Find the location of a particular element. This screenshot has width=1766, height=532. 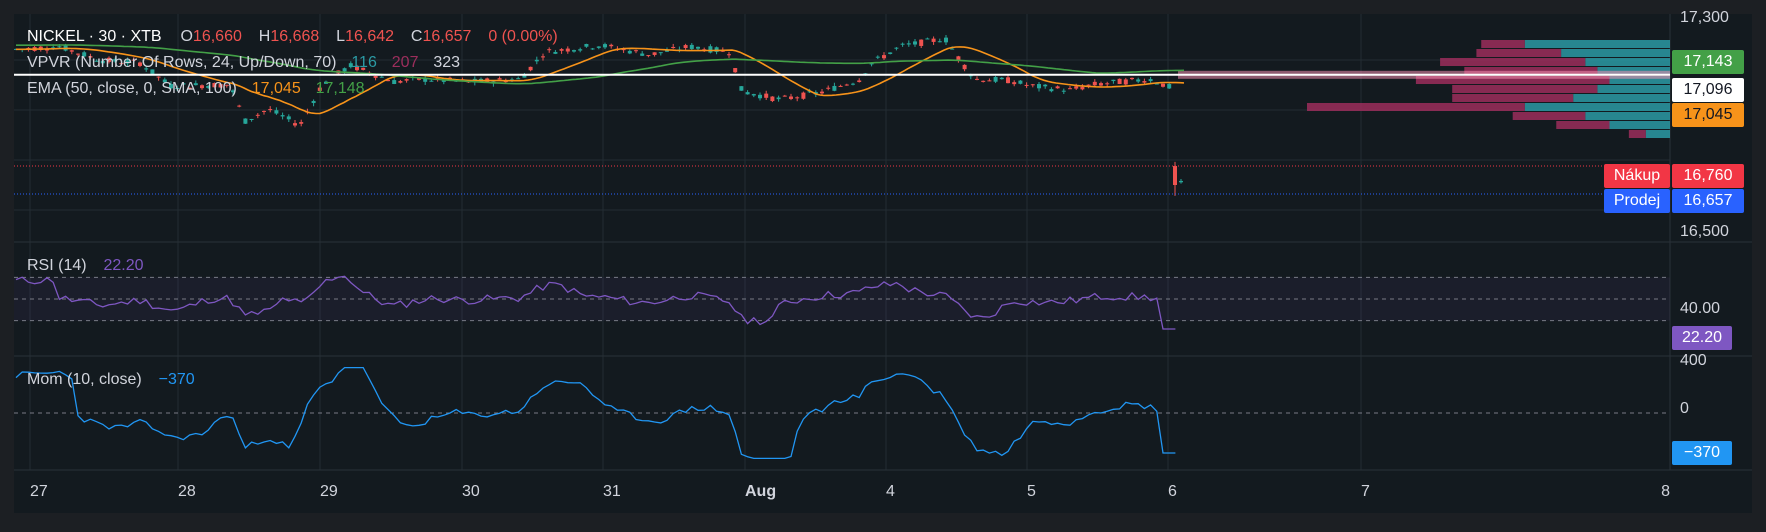

price-tick-top: 17,300 is located at coordinates (1704, 17).